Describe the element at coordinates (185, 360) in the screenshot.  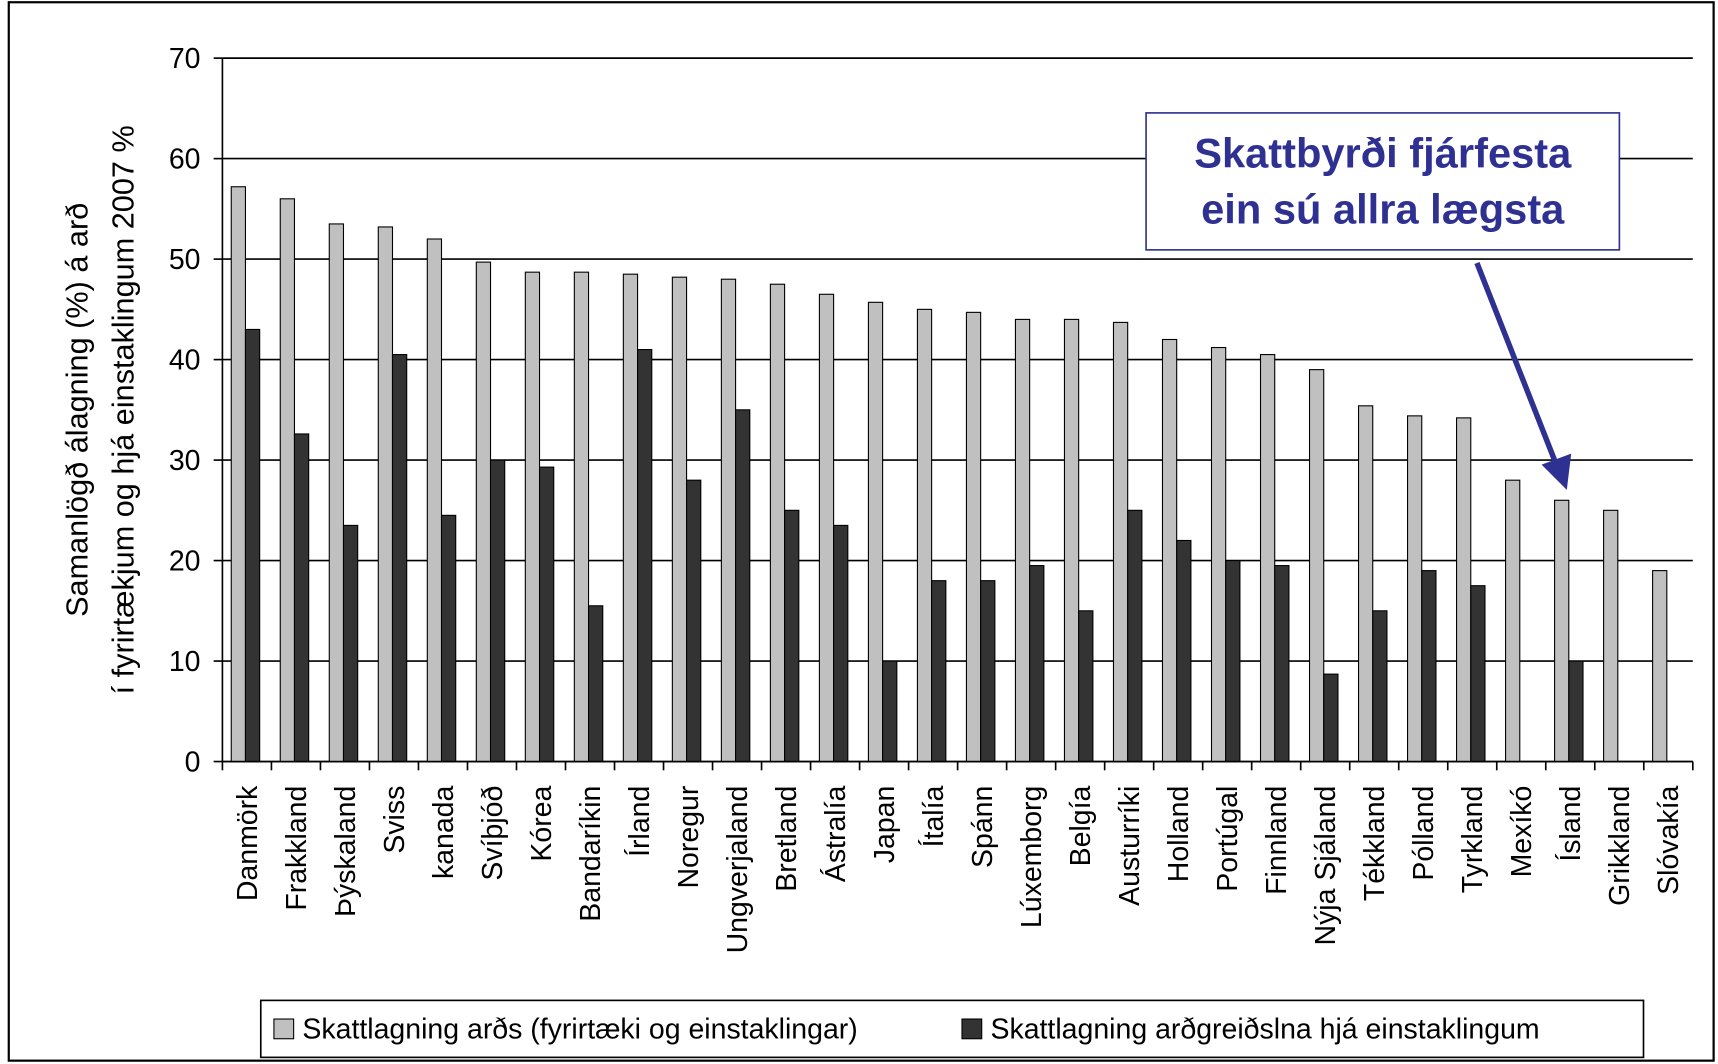
I see `y-tick-label: 40` at that location.